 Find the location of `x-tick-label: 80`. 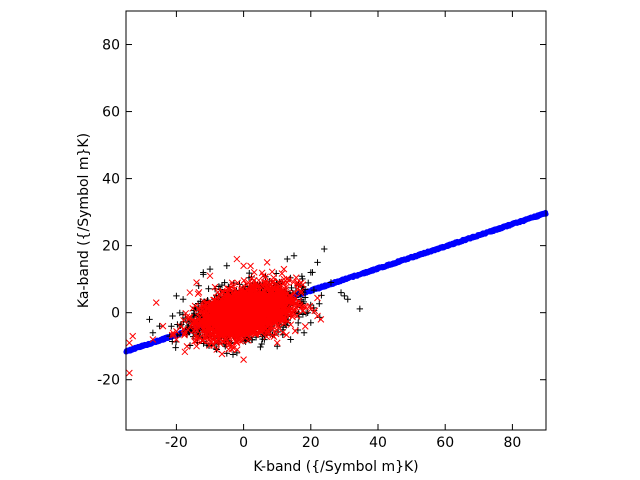

x-tick-label: 80 is located at coordinates (512, 443).